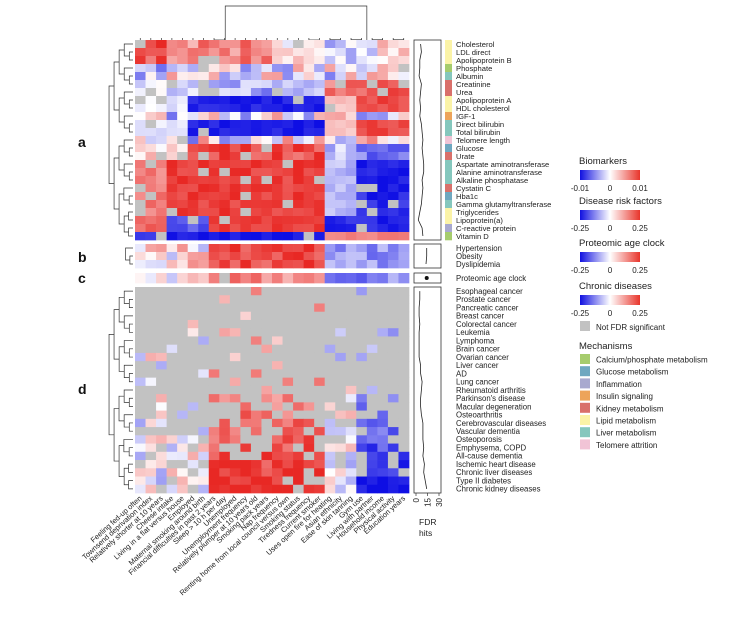 The height and width of the screenshot is (623, 731). I want to click on row-label: Alkaline phosphatase, so click(492, 180).